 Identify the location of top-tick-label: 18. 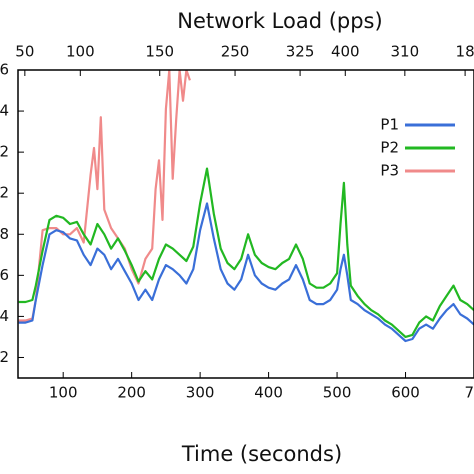
(465, 52).